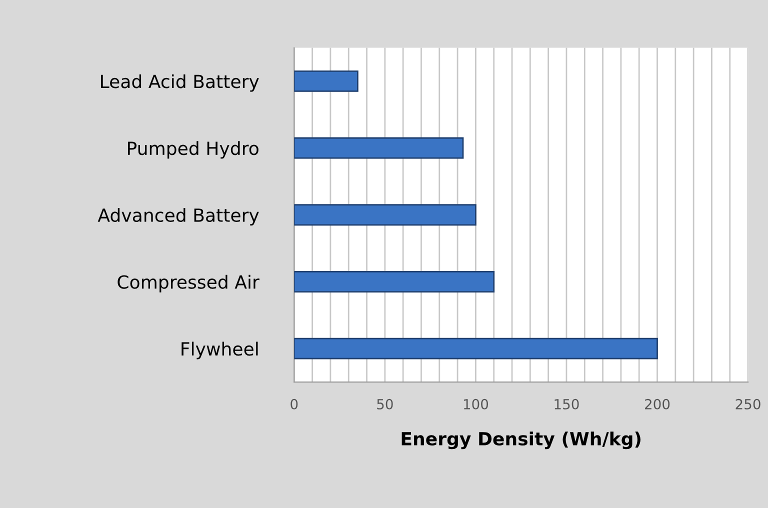  I want to click on x-tick-label: 100, so click(476, 404).